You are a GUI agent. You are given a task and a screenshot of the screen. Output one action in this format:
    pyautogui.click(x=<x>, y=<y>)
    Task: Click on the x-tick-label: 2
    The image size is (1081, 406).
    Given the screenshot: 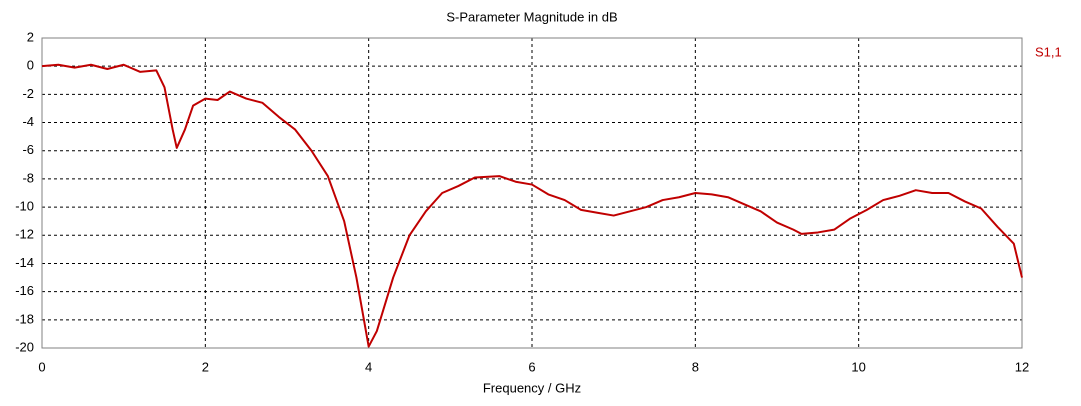 What is the action you would take?
    pyautogui.click(x=205, y=366)
    